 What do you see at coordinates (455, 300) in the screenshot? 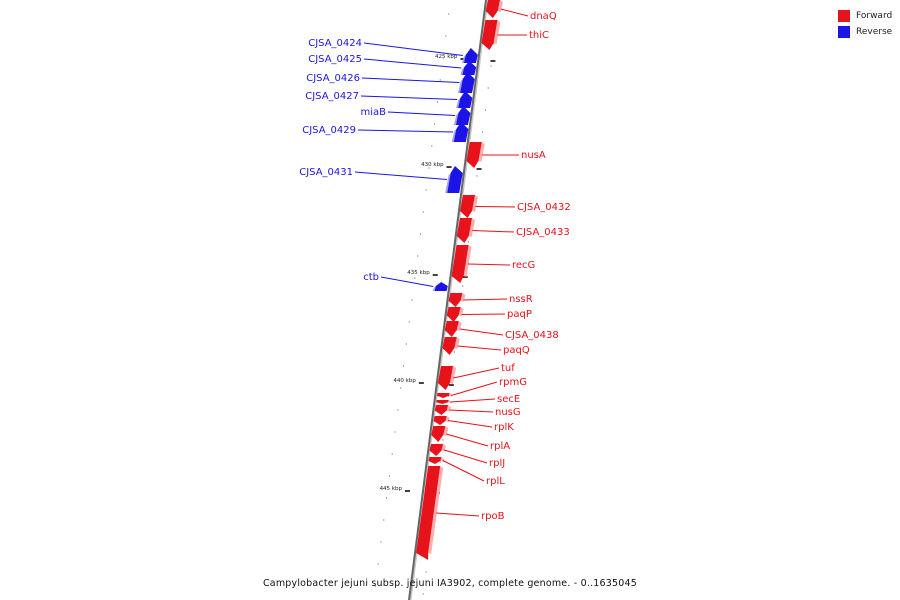
I see `gene-nssr-arrow` at bounding box center [455, 300].